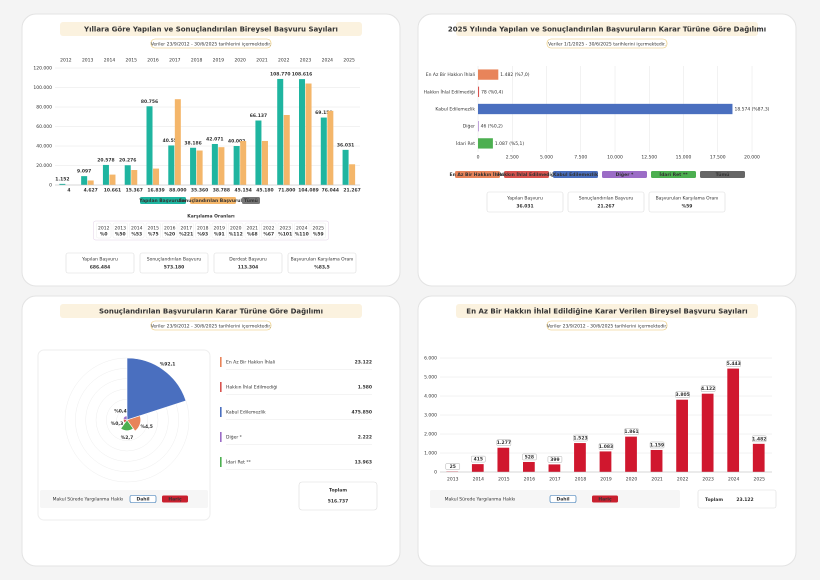  Describe the element at coordinates (169, 235) in the screenshot. I see `ratio-value: %20` at that location.